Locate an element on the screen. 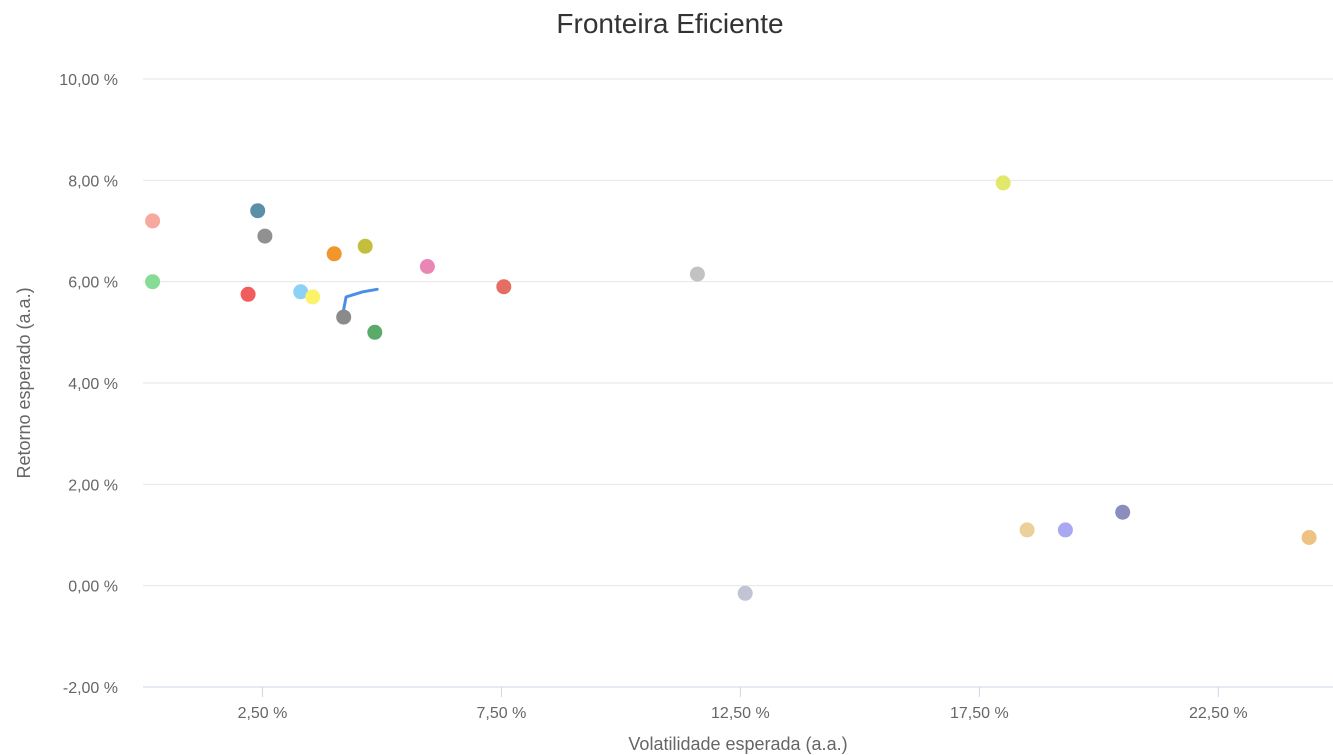 The image size is (1333, 755). y-axis-label: Retorno esperado (a.a.) is located at coordinates (24, 382).